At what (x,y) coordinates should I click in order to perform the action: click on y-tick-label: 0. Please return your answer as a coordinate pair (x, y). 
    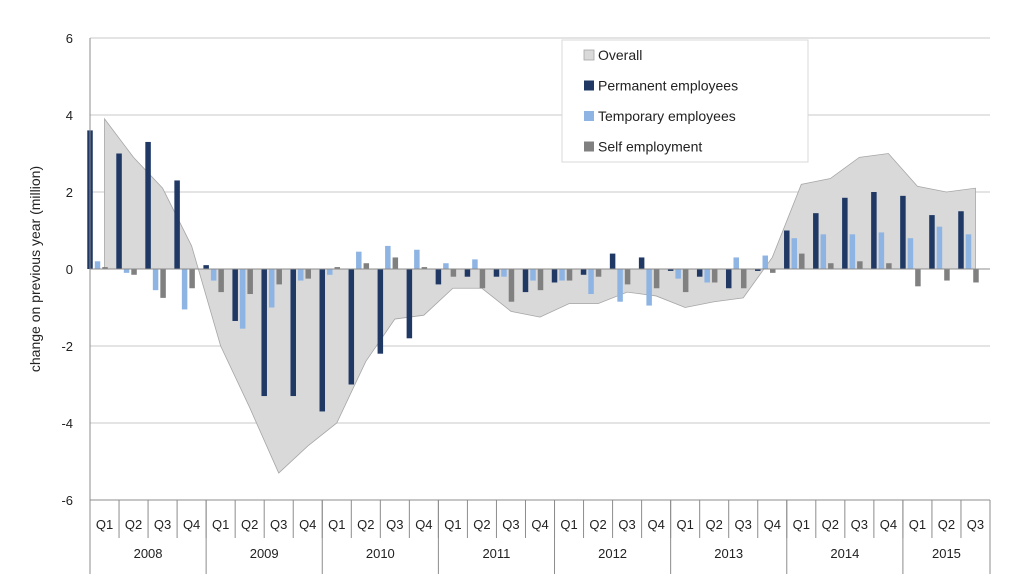
    Looking at the image, I should click on (69, 269).